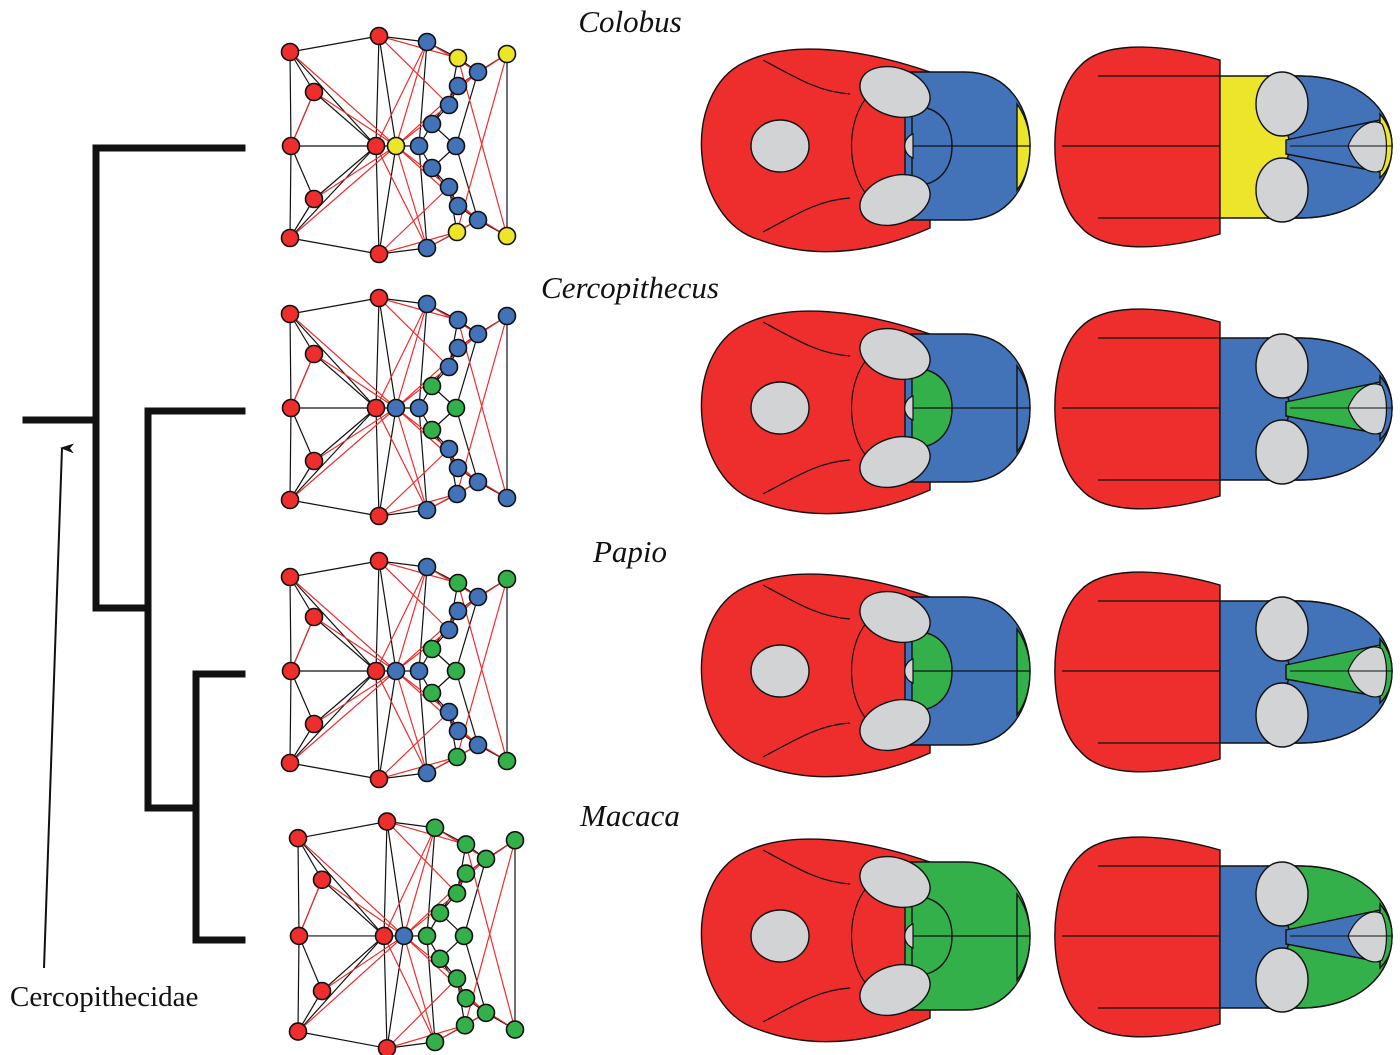 This screenshot has height=1055, width=1400. I want to click on skull-vault-region, so click(1137, 147).